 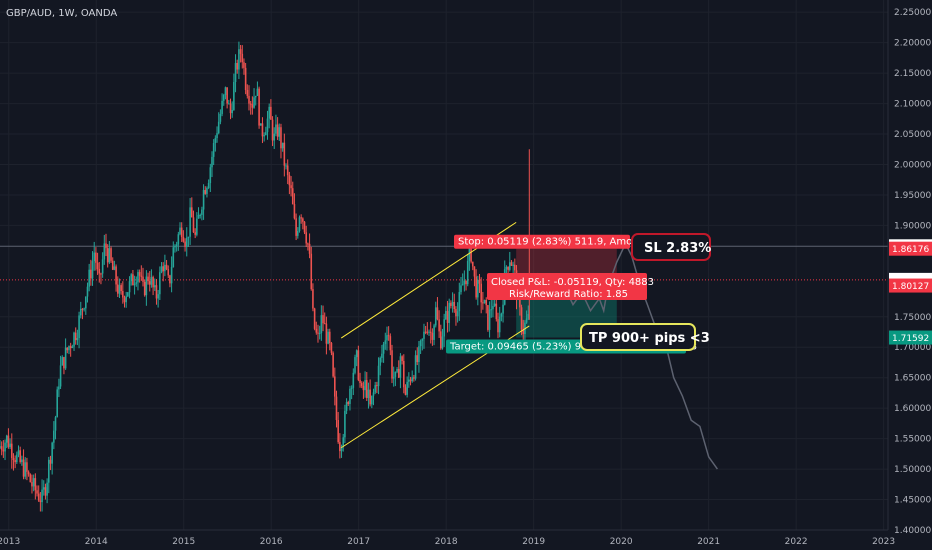 I want to click on y-tick-label: 1.70000, so click(x=912, y=348).